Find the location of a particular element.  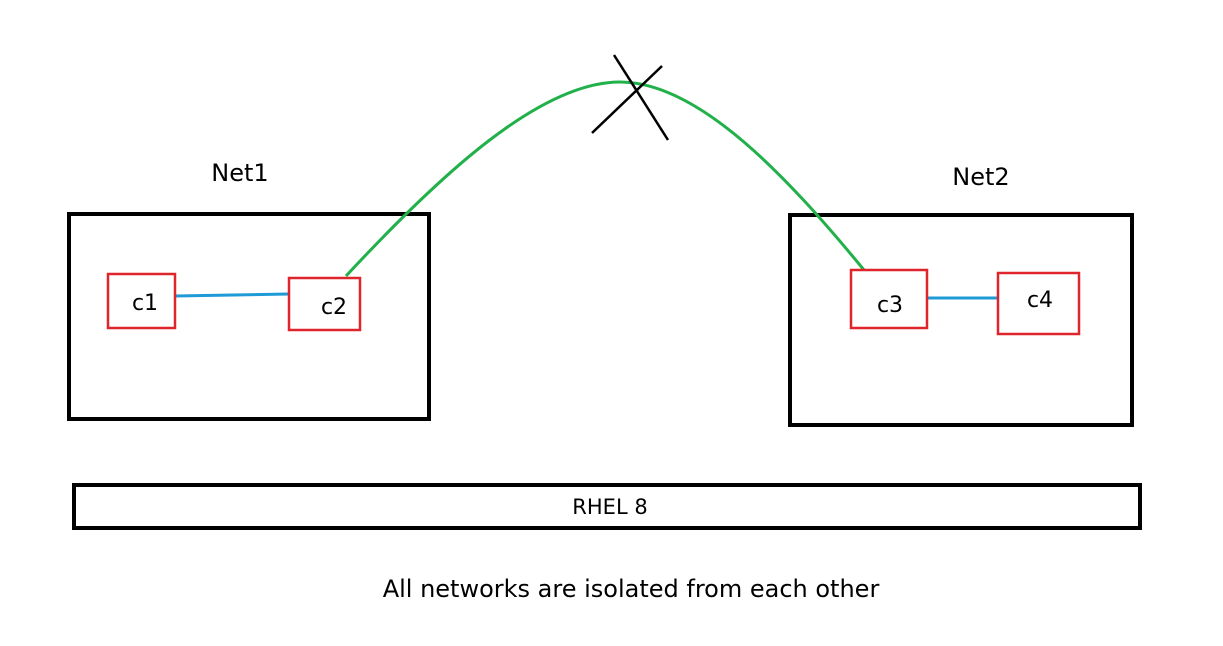

container-c3-label: c3 is located at coordinates (890, 305).